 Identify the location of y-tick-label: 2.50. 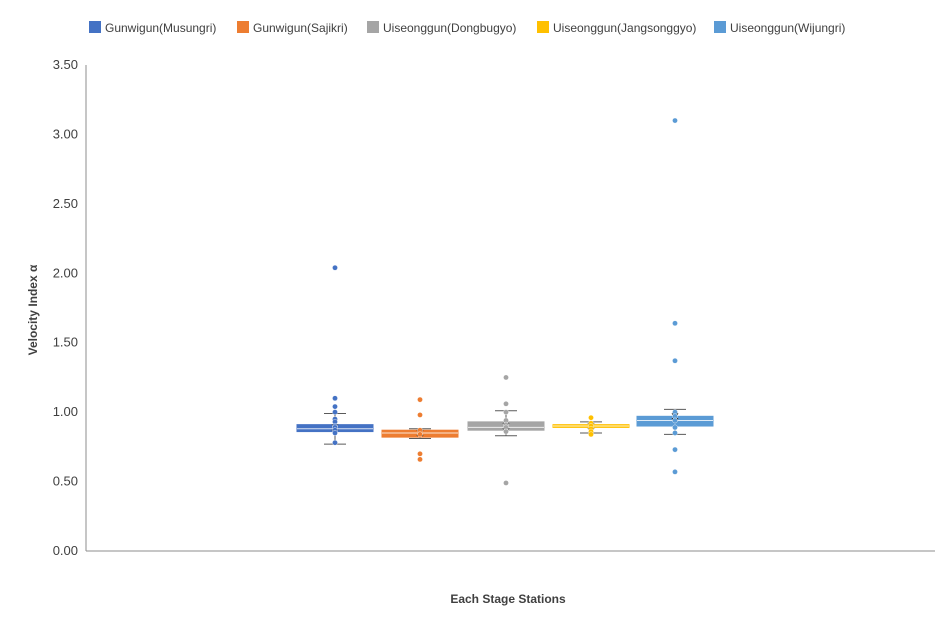
(65, 203).